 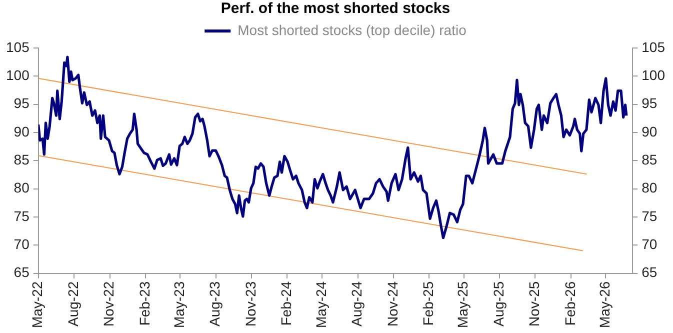 What do you see at coordinates (22, 103) in the screenshot?
I see `y-tick-label: 95` at bounding box center [22, 103].